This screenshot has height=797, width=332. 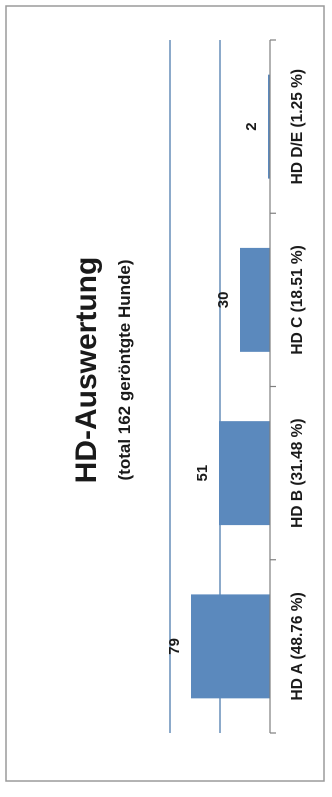 What do you see at coordinates (202, 473) in the screenshot?
I see `data-label: 51` at bounding box center [202, 473].